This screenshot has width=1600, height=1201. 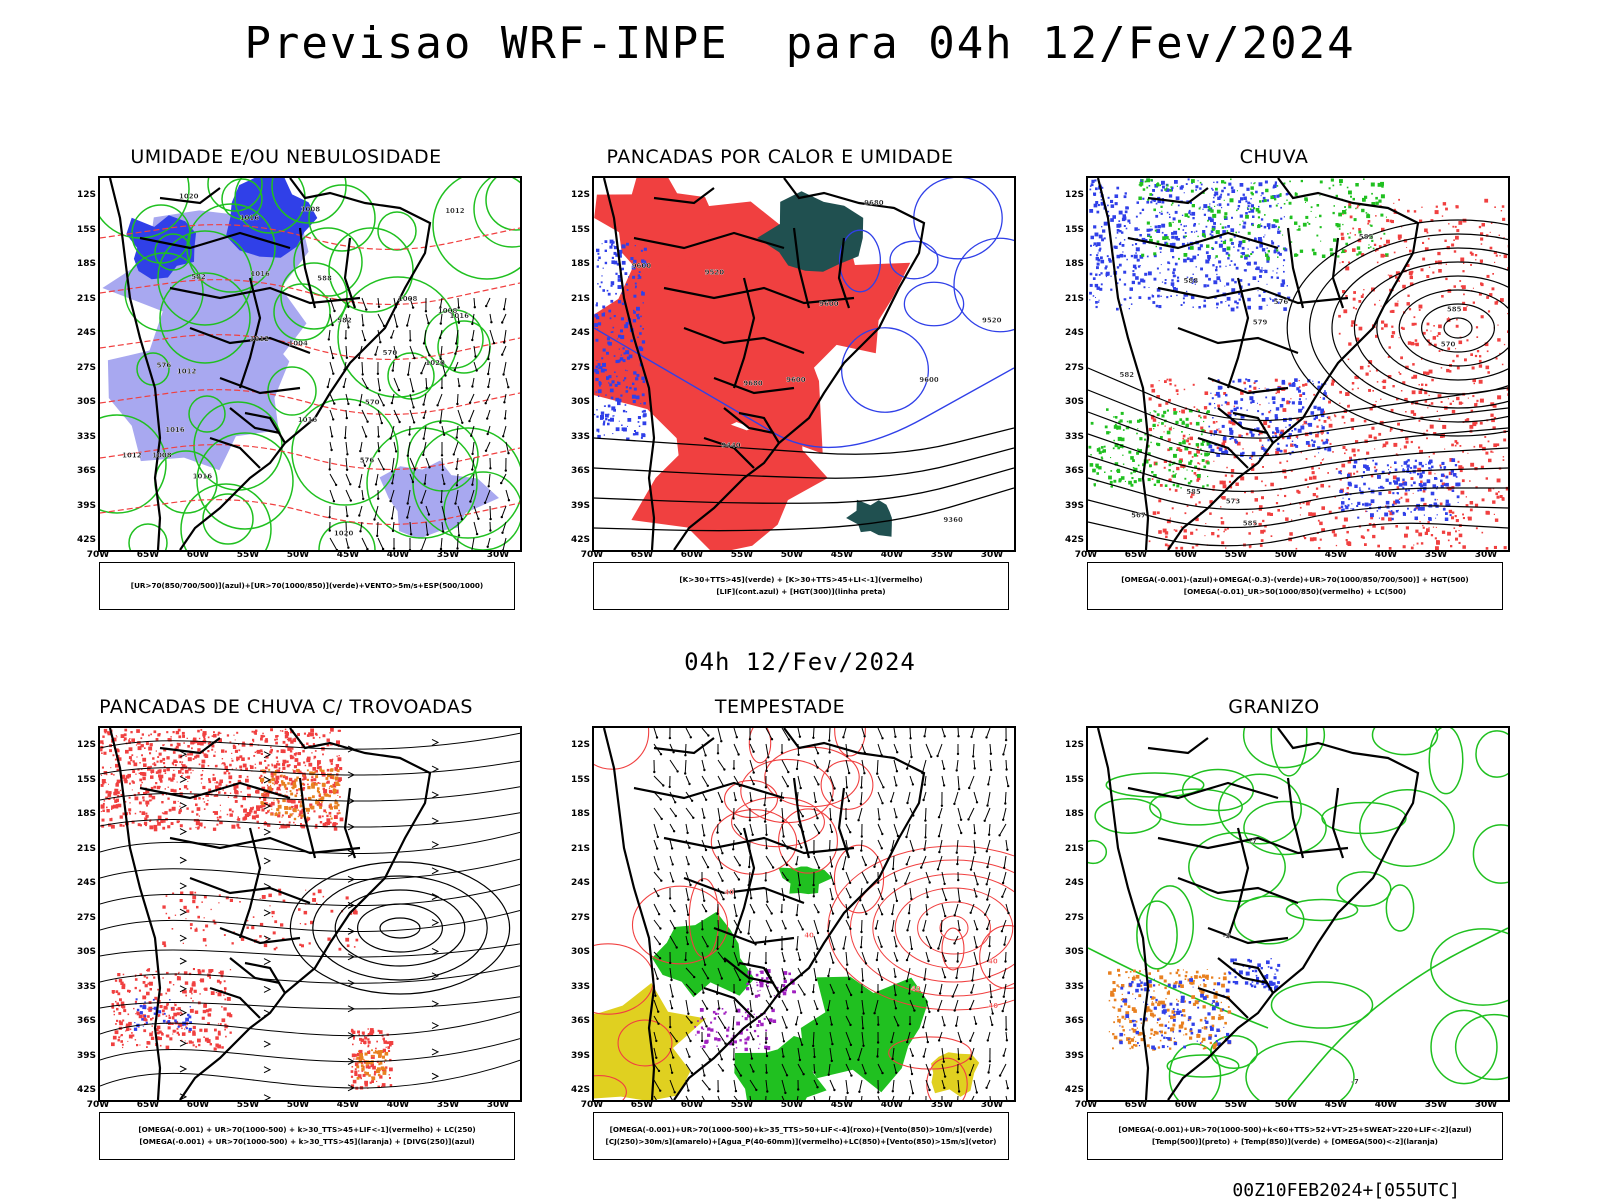 What do you see at coordinates (642, 266) in the screenshot?
I see `hgt300-label: 9600` at bounding box center [642, 266].